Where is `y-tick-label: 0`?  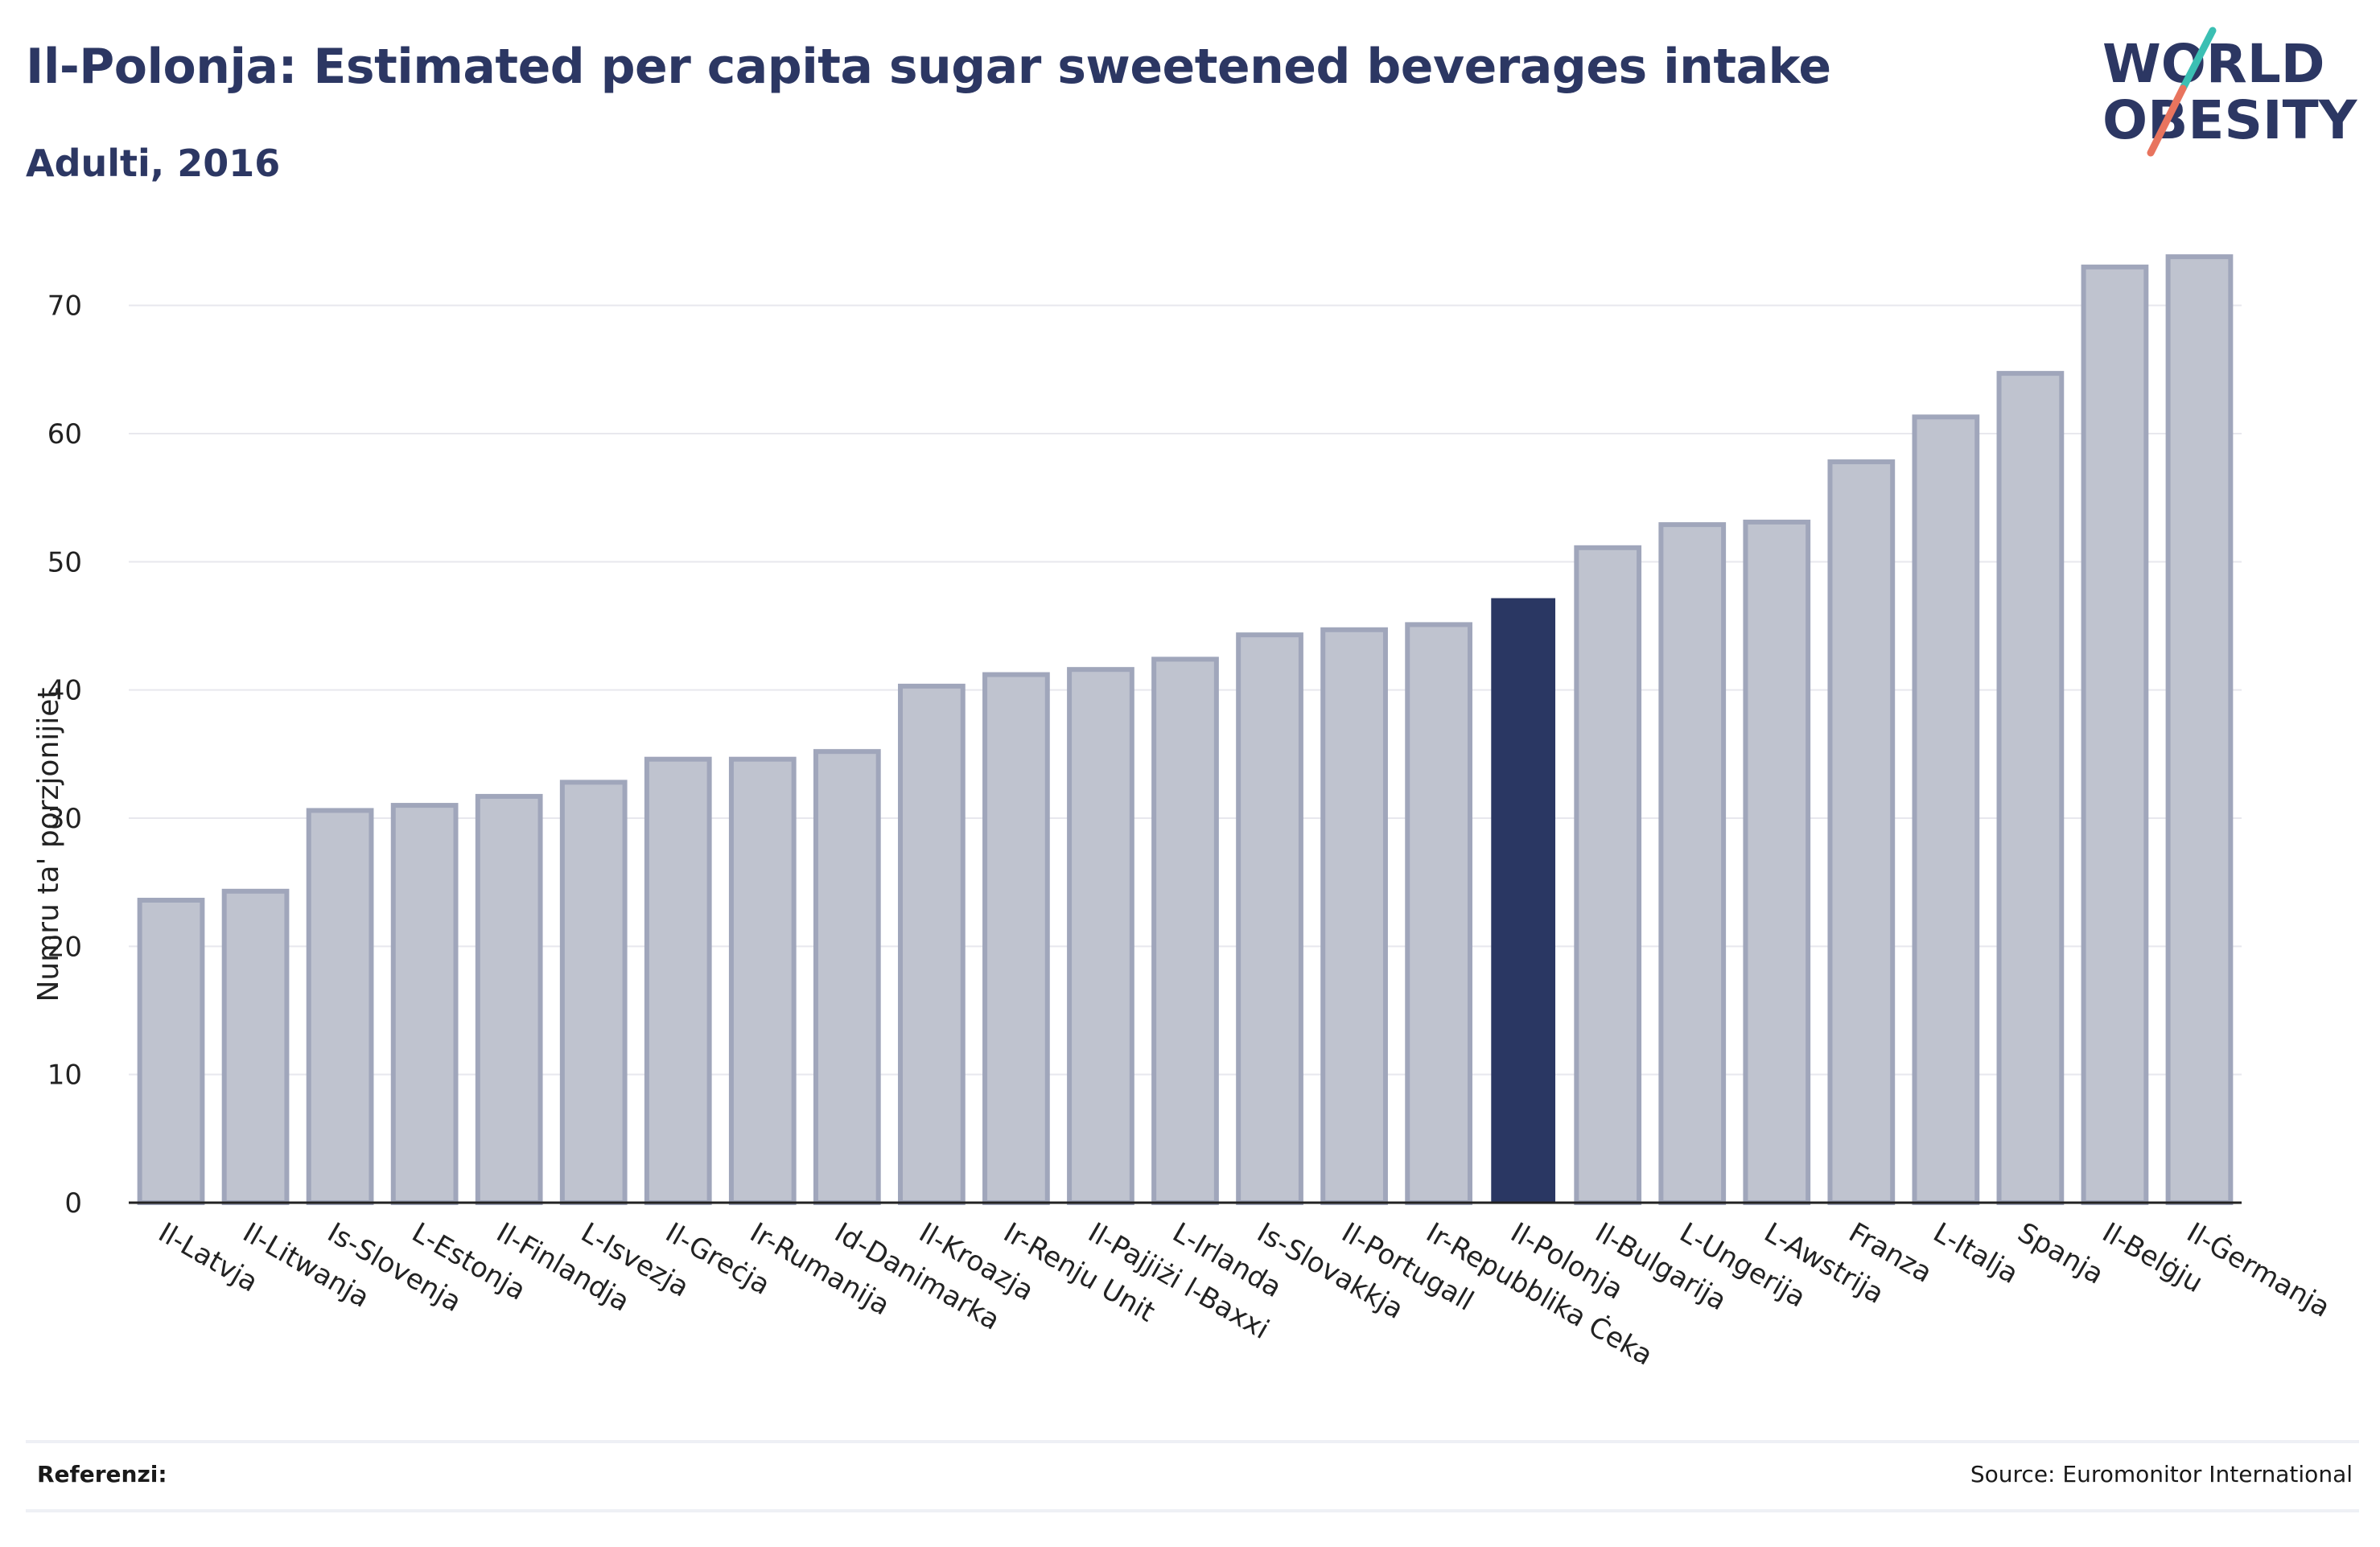
y-tick-label: 0 is located at coordinates (73, 1203).